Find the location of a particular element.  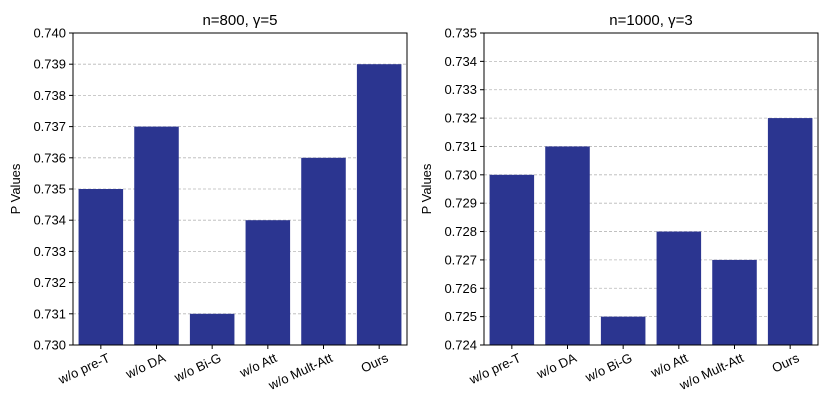

y-tick-label: 0.737 is located at coordinates (49, 126).